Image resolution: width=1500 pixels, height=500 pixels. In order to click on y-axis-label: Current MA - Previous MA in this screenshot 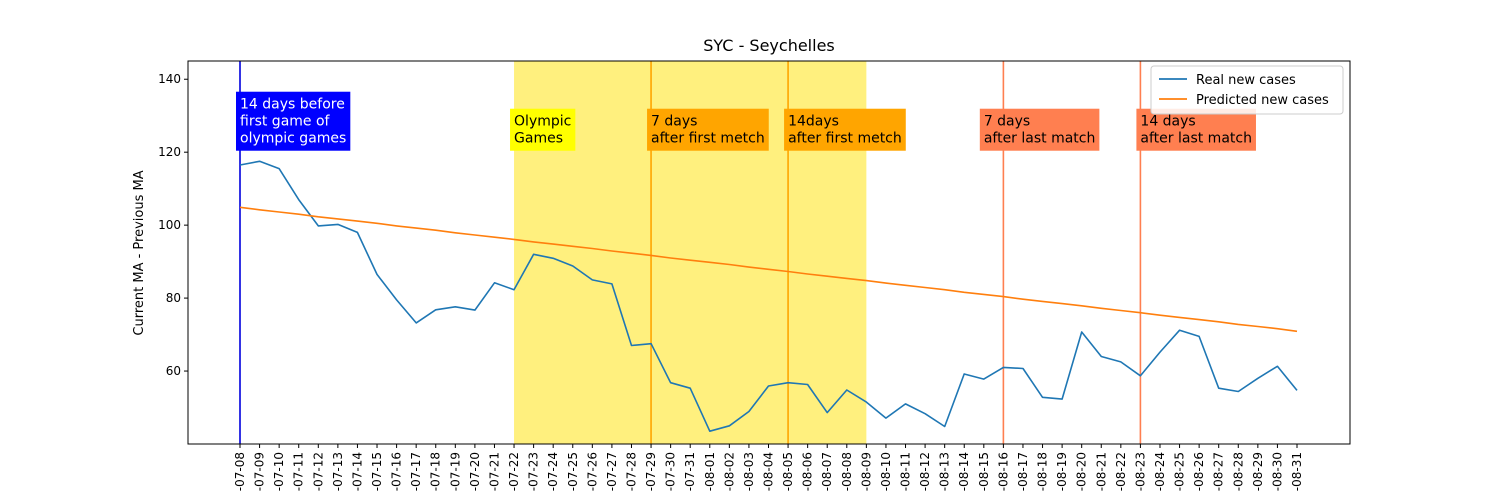, I will do `click(139, 252)`.